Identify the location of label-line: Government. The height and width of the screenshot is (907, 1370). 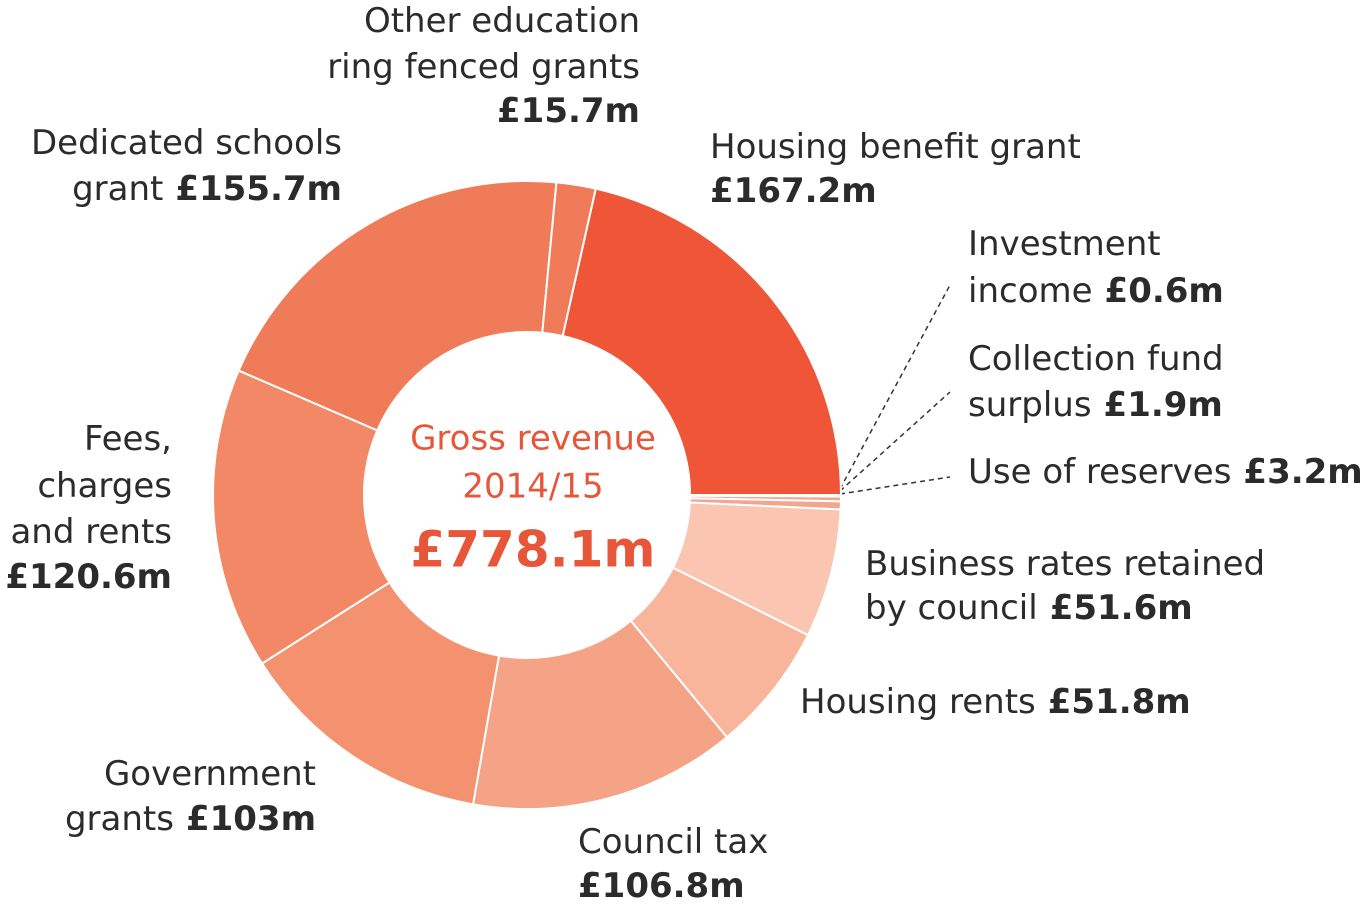
(210, 774).